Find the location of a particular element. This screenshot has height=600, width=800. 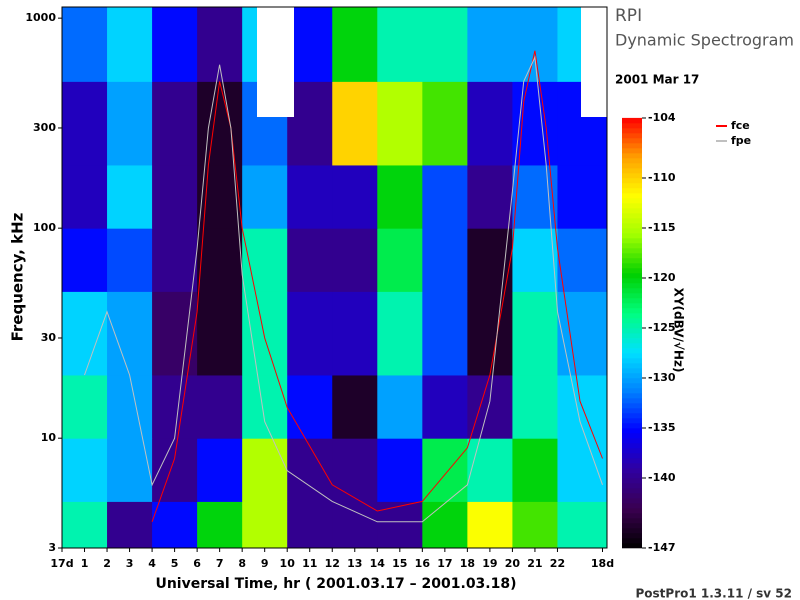

no-data-block is located at coordinates (275, 62).